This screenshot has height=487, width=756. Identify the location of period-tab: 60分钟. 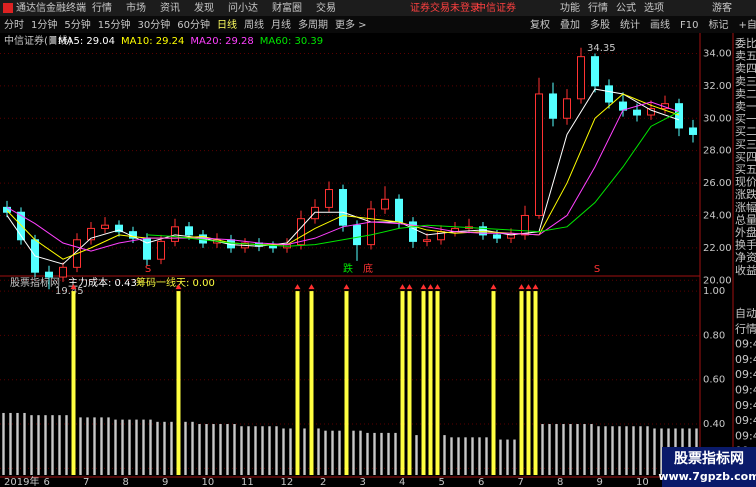
(193, 24).